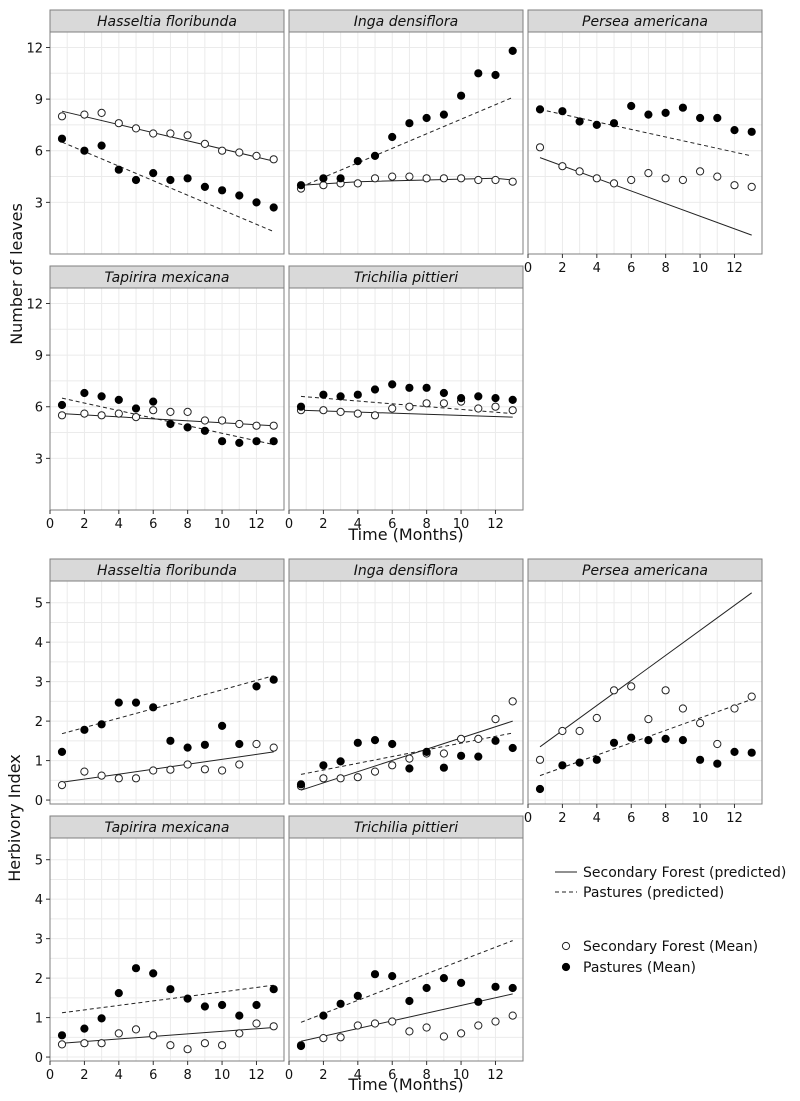 The width and height of the screenshot is (800, 1101). Describe the element at coordinates (323, 1075) in the screenshot. I see `herbivory-trichilia-pittieri-x-tick-label: 2` at that location.